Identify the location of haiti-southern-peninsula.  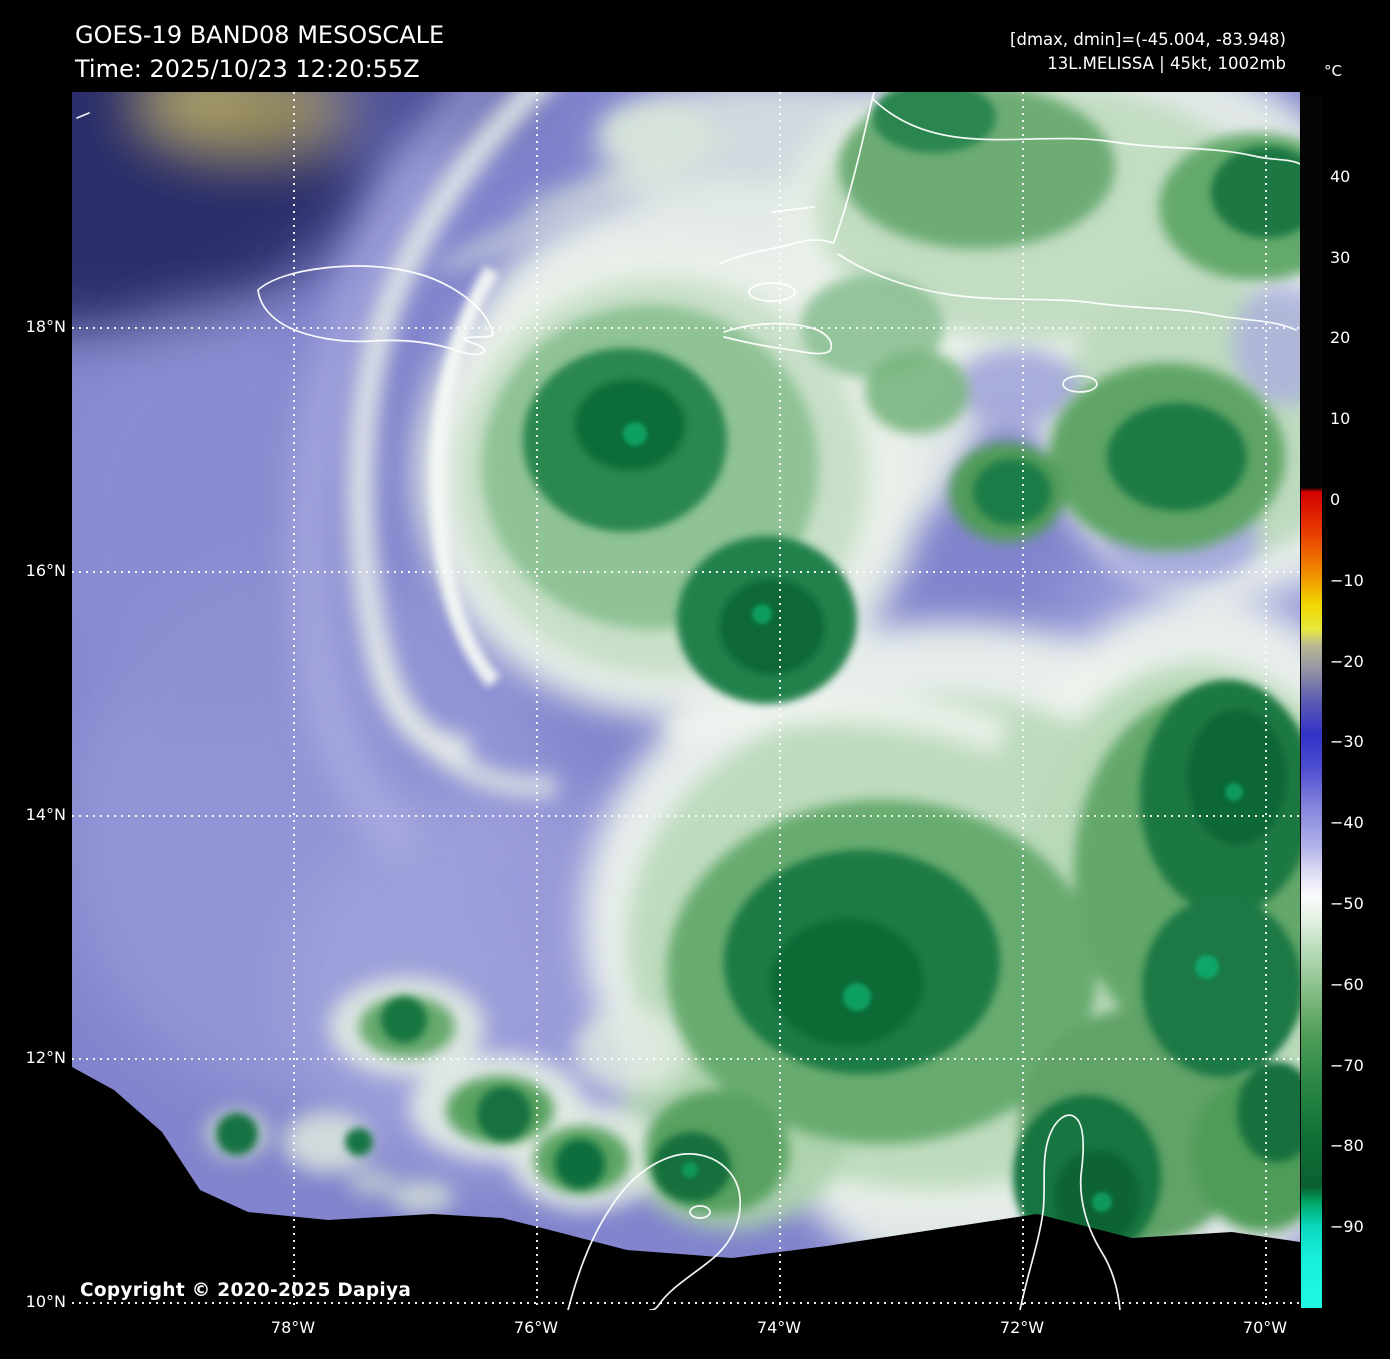
(778, 338).